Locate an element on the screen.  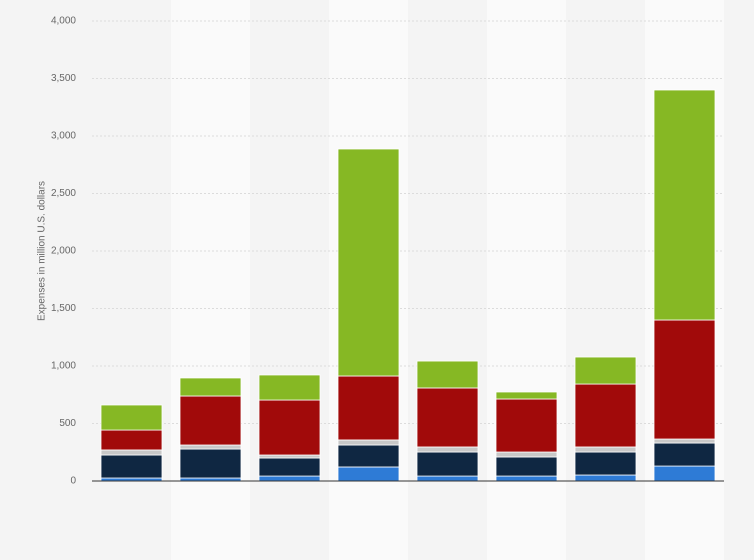
y-tick-label: 0 is located at coordinates (73, 481).